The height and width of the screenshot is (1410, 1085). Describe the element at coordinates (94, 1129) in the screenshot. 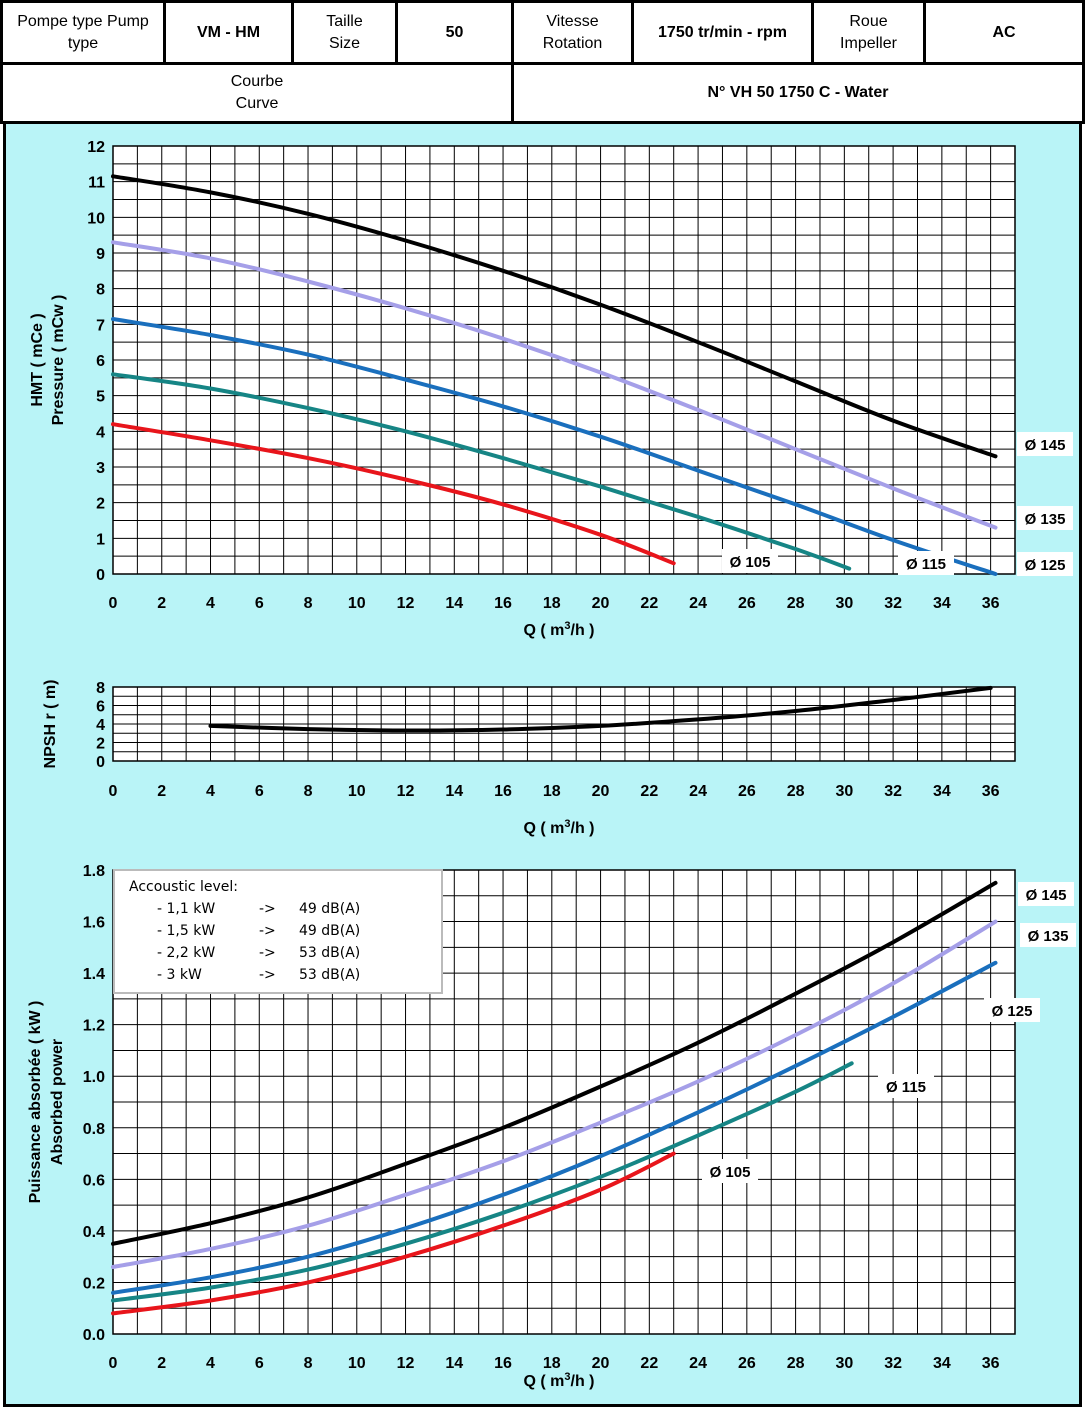

I see `y-tick-label: 0.8` at that location.